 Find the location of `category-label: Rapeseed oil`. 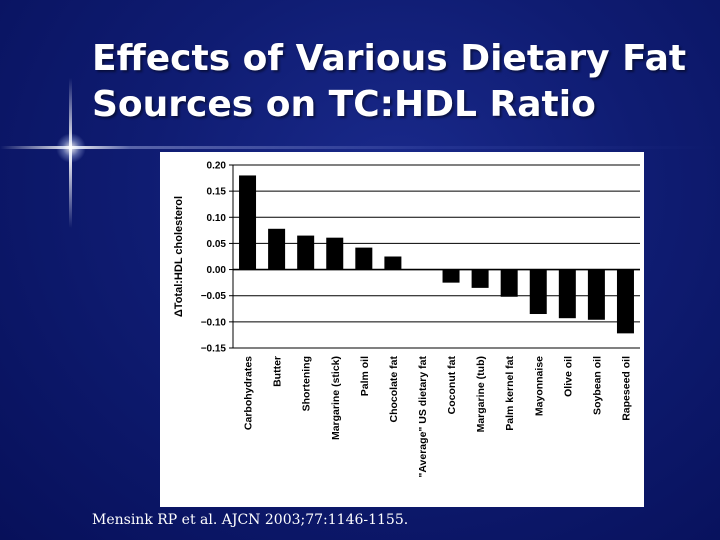

category-label: Rapeseed oil is located at coordinates (626, 388).